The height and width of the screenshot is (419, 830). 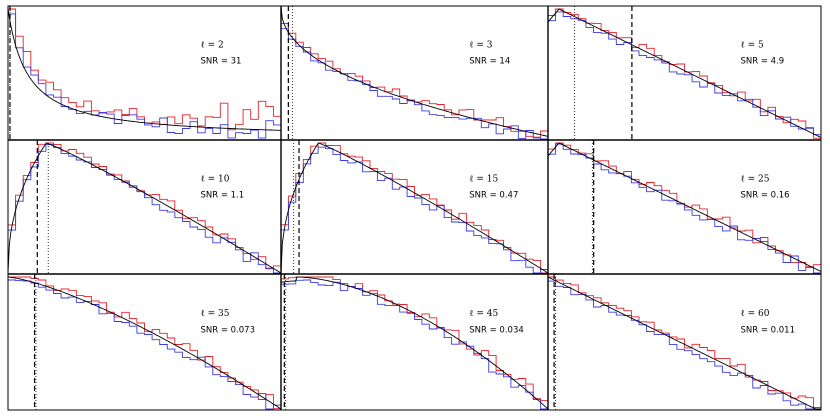 I want to click on panel-1: ℓ = 2 SNR = 31, so click(x=144, y=73).